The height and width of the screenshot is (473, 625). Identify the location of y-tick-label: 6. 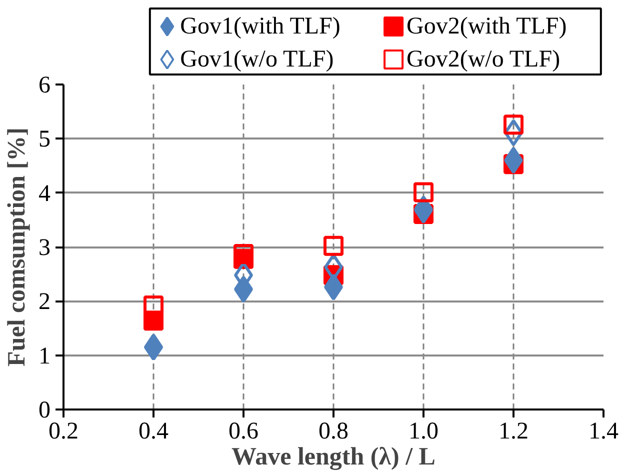
(44, 85).